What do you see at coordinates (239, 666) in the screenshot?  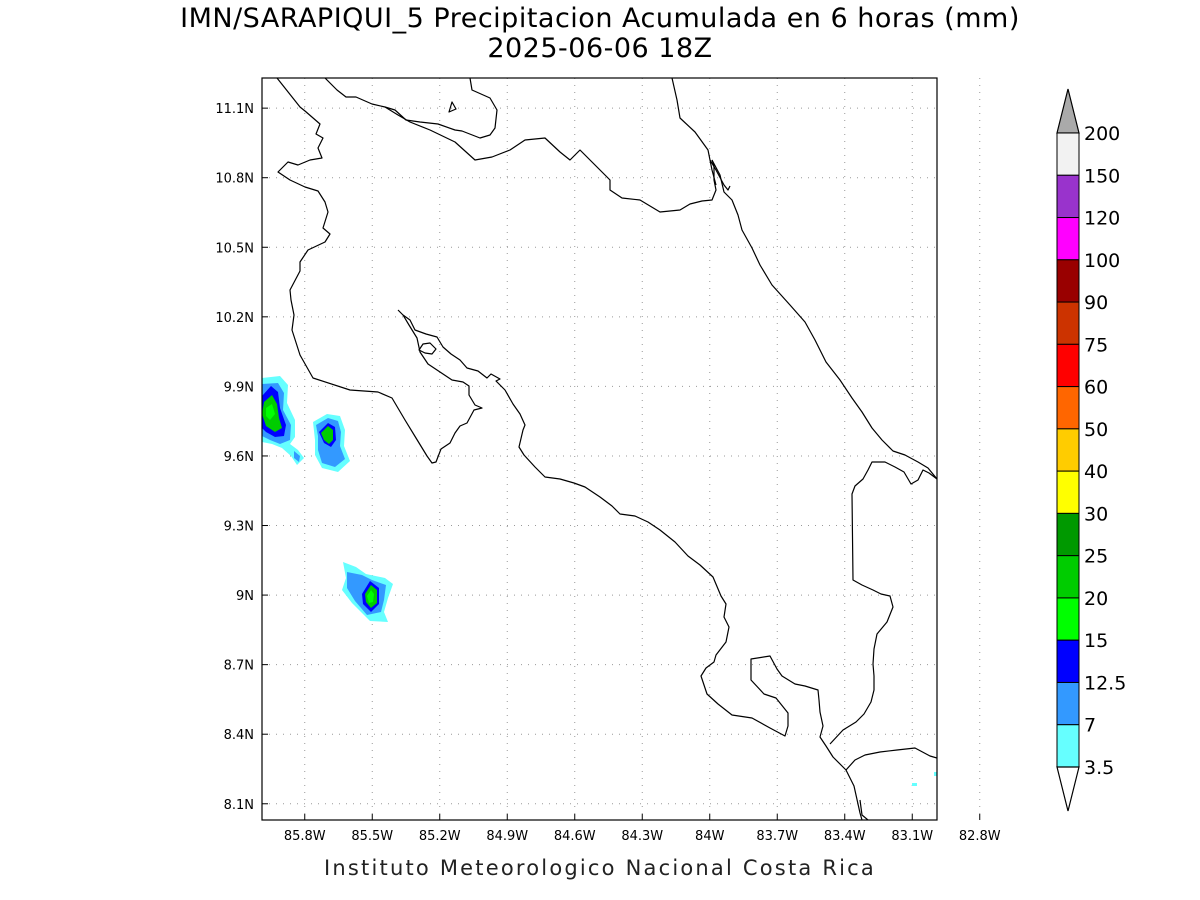 I see `lat-tick-label: 8.7N` at bounding box center [239, 666].